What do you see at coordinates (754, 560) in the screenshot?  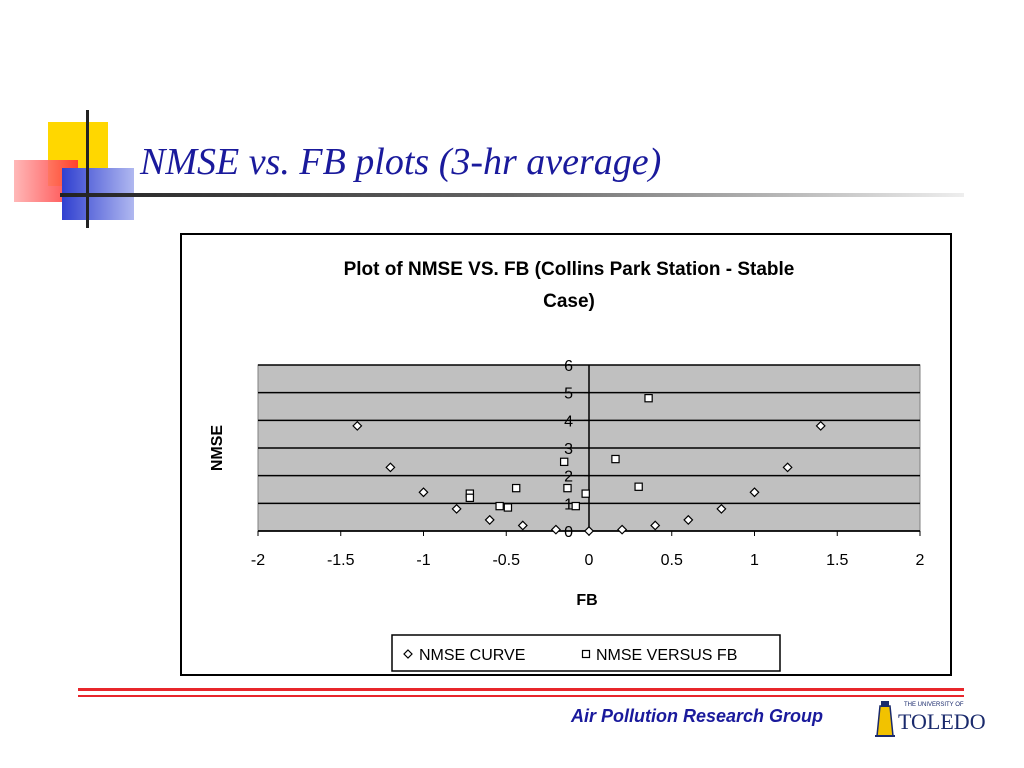 I see `x-tick-label: 1` at bounding box center [754, 560].